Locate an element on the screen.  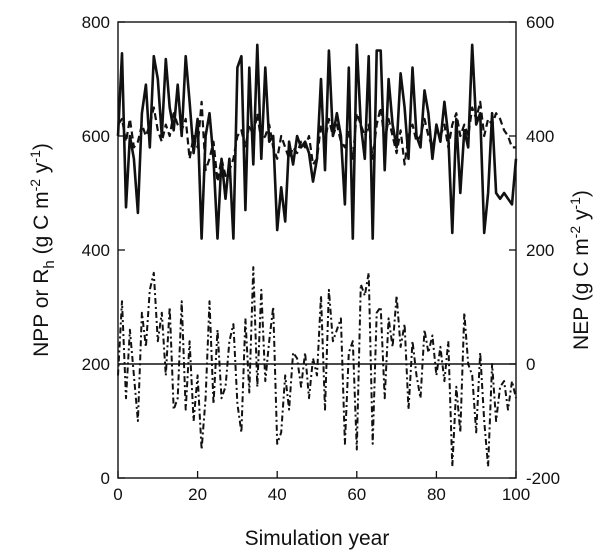
y-left-tick-label: 800 is located at coordinates (96, 22).